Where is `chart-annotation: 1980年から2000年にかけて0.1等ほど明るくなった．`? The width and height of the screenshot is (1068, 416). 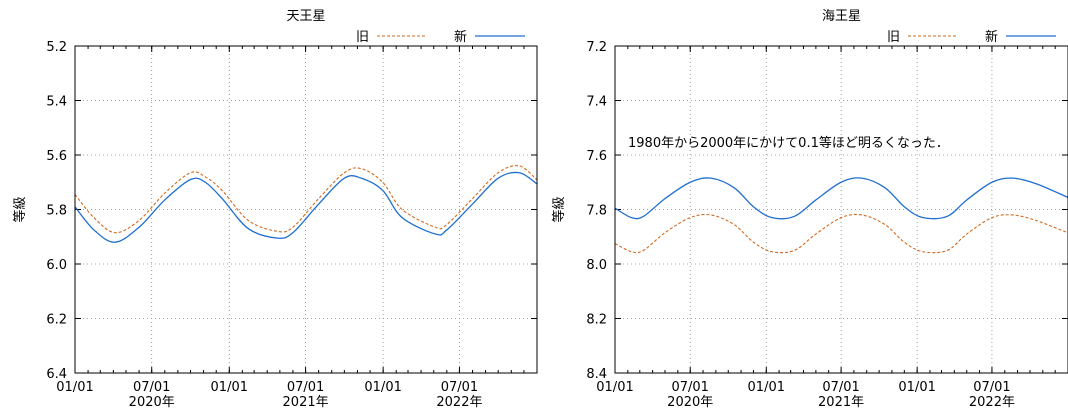
chart-annotation: 1980年から2000年にかけて0.1等ほど明るくなった． is located at coordinates (788, 143).